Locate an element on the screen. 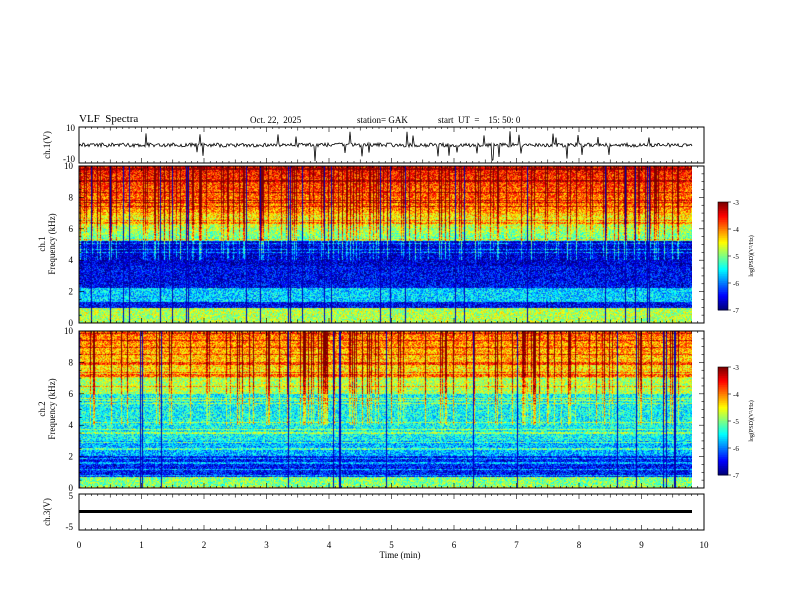 The width and height of the screenshot is (792, 612). y-tick-label: 2 is located at coordinates (71, 292).